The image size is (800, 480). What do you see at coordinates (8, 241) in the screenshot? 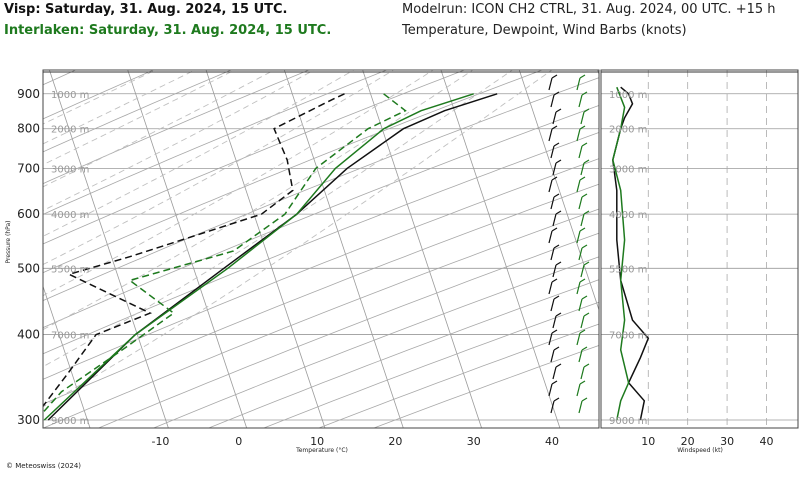
I see `y-axis-title: Pressure (hPa)` at bounding box center [8, 241].